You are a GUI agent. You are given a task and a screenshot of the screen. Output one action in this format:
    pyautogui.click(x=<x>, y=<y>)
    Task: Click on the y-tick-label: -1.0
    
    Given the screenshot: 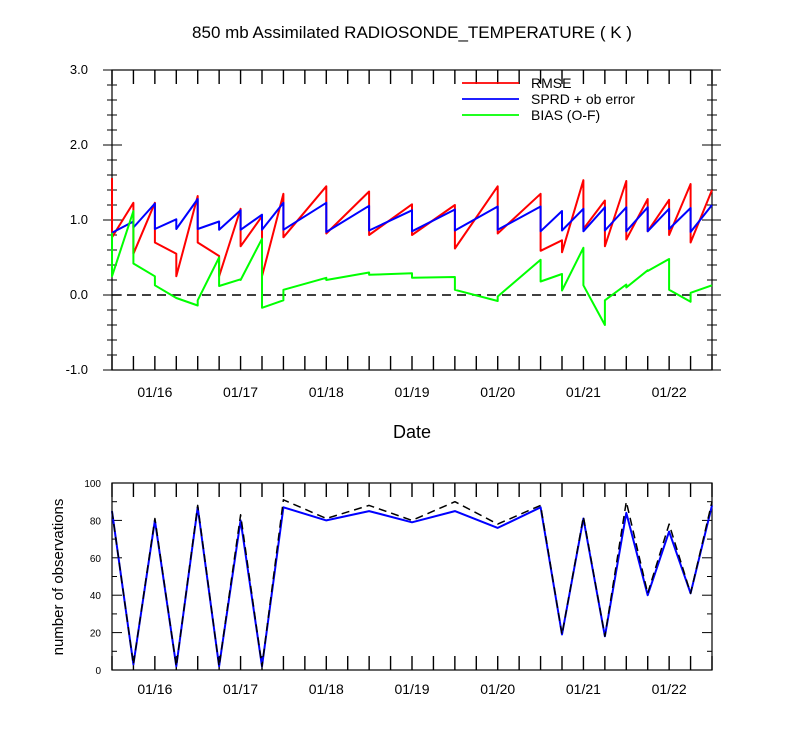 What is the action you would take?
    pyautogui.click(x=77, y=369)
    